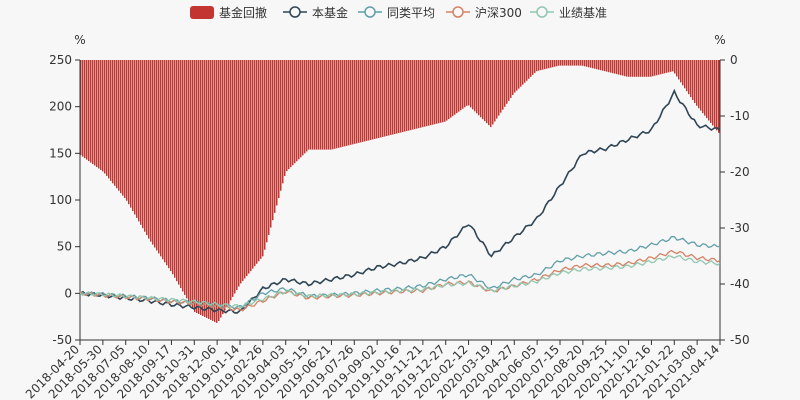  What do you see at coordinates (60, 60) in the screenshot?
I see `left-tick-label: 250` at bounding box center [60, 60].